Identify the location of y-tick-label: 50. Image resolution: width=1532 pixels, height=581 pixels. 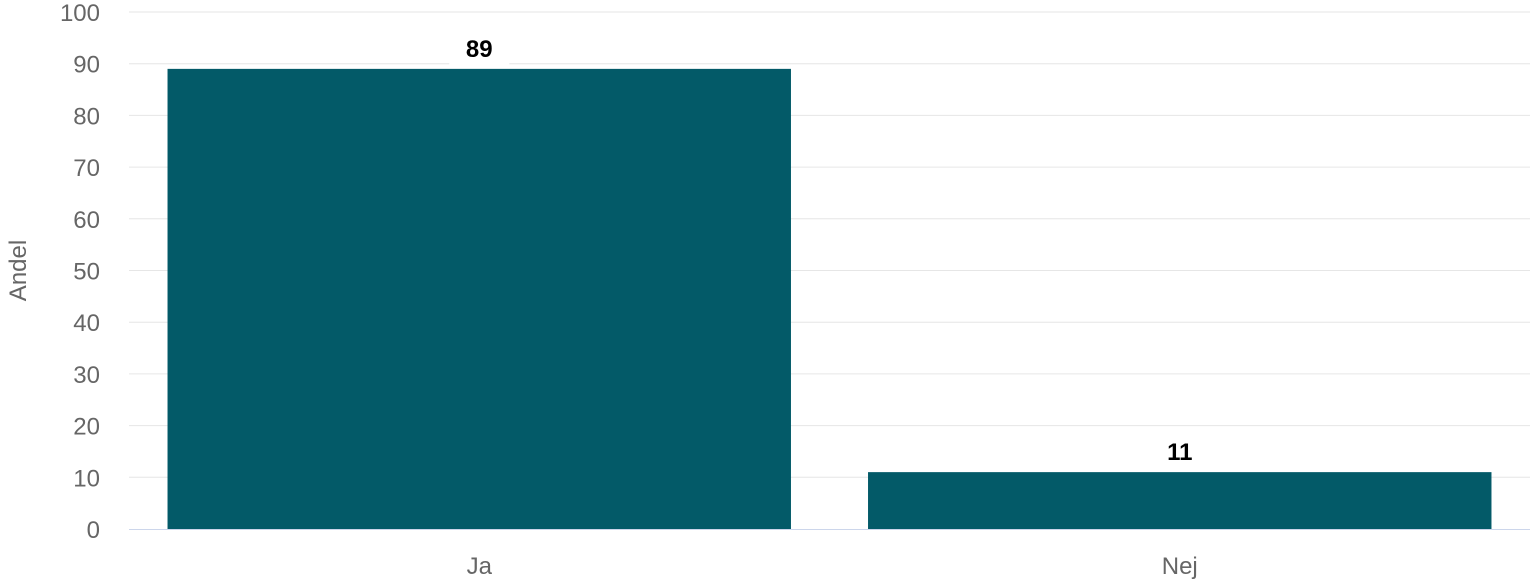
(86, 272).